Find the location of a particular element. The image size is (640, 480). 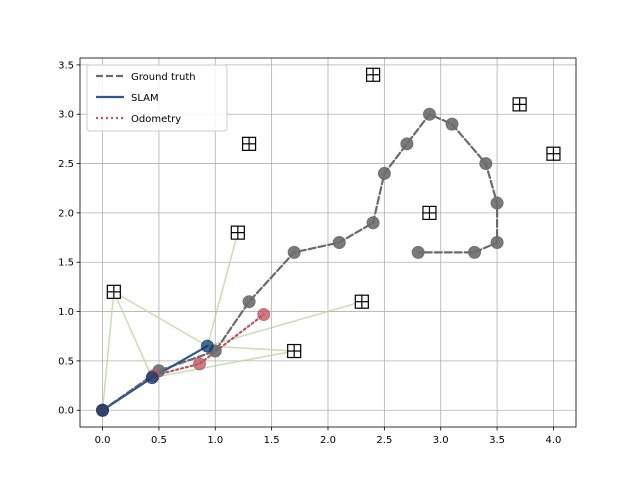

x-tick-label: 3.0 is located at coordinates (441, 440).